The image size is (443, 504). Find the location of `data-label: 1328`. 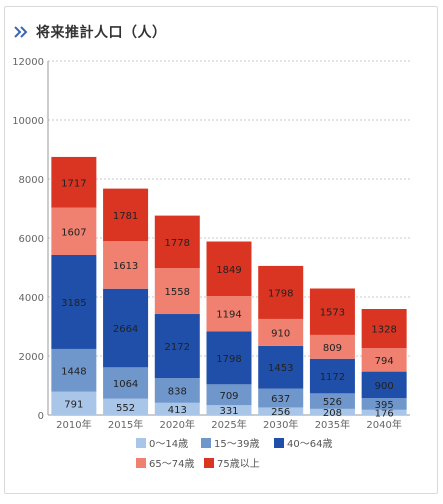

data-label: 1328 is located at coordinates (383, 330).